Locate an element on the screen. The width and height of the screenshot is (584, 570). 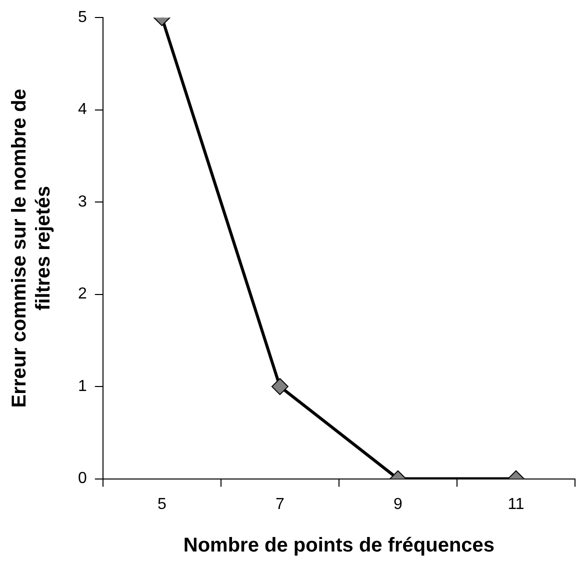
y-tick-label: 0 is located at coordinates (82, 479).